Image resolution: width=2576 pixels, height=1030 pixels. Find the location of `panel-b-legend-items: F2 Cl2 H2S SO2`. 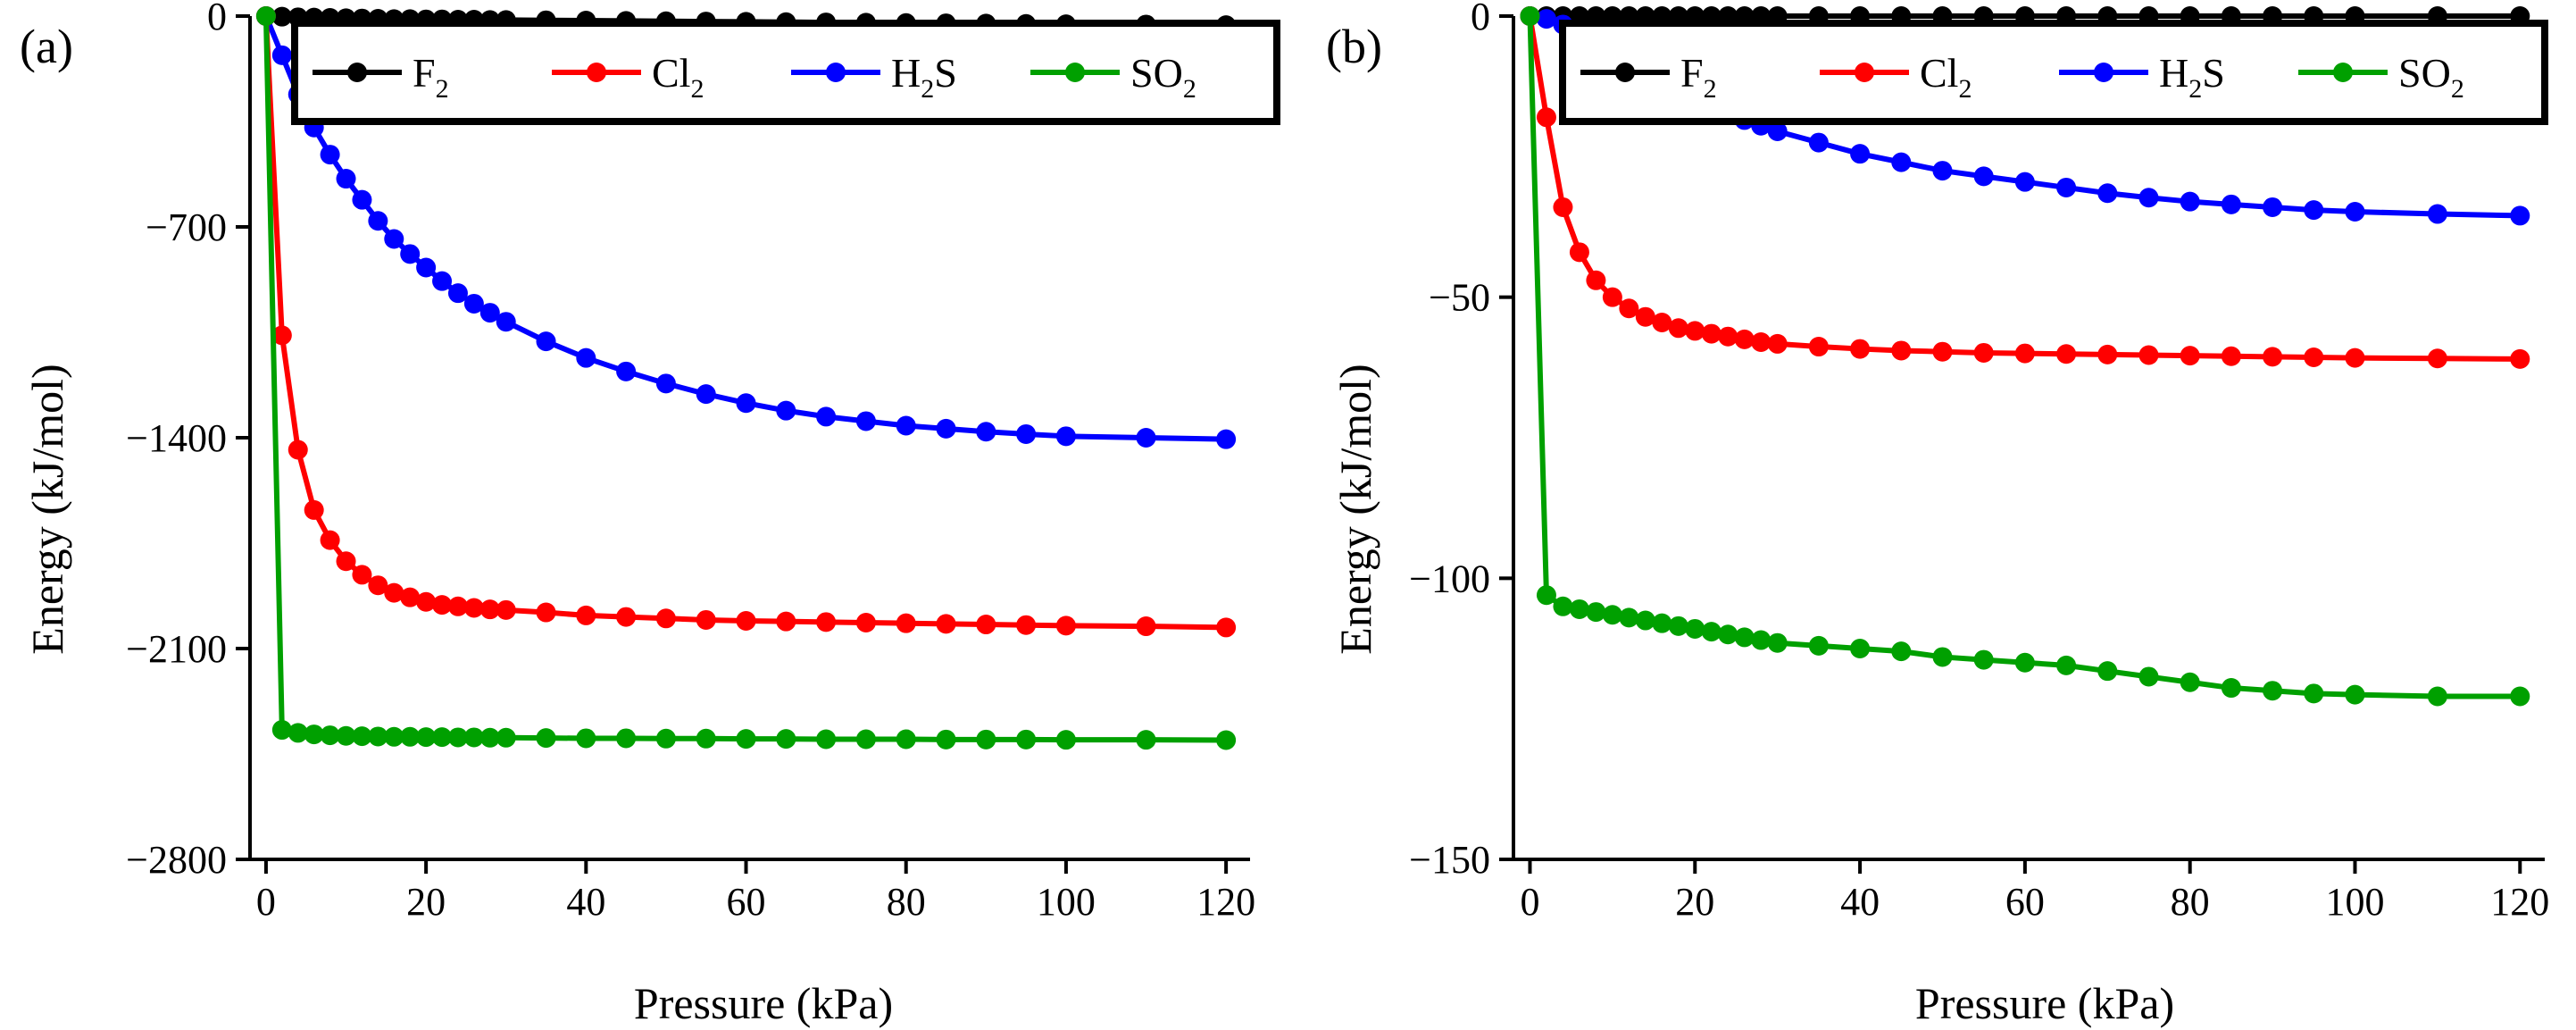

panel-b-legend-items: F2 Cl2 H2S SO2 is located at coordinates (2022, 77).